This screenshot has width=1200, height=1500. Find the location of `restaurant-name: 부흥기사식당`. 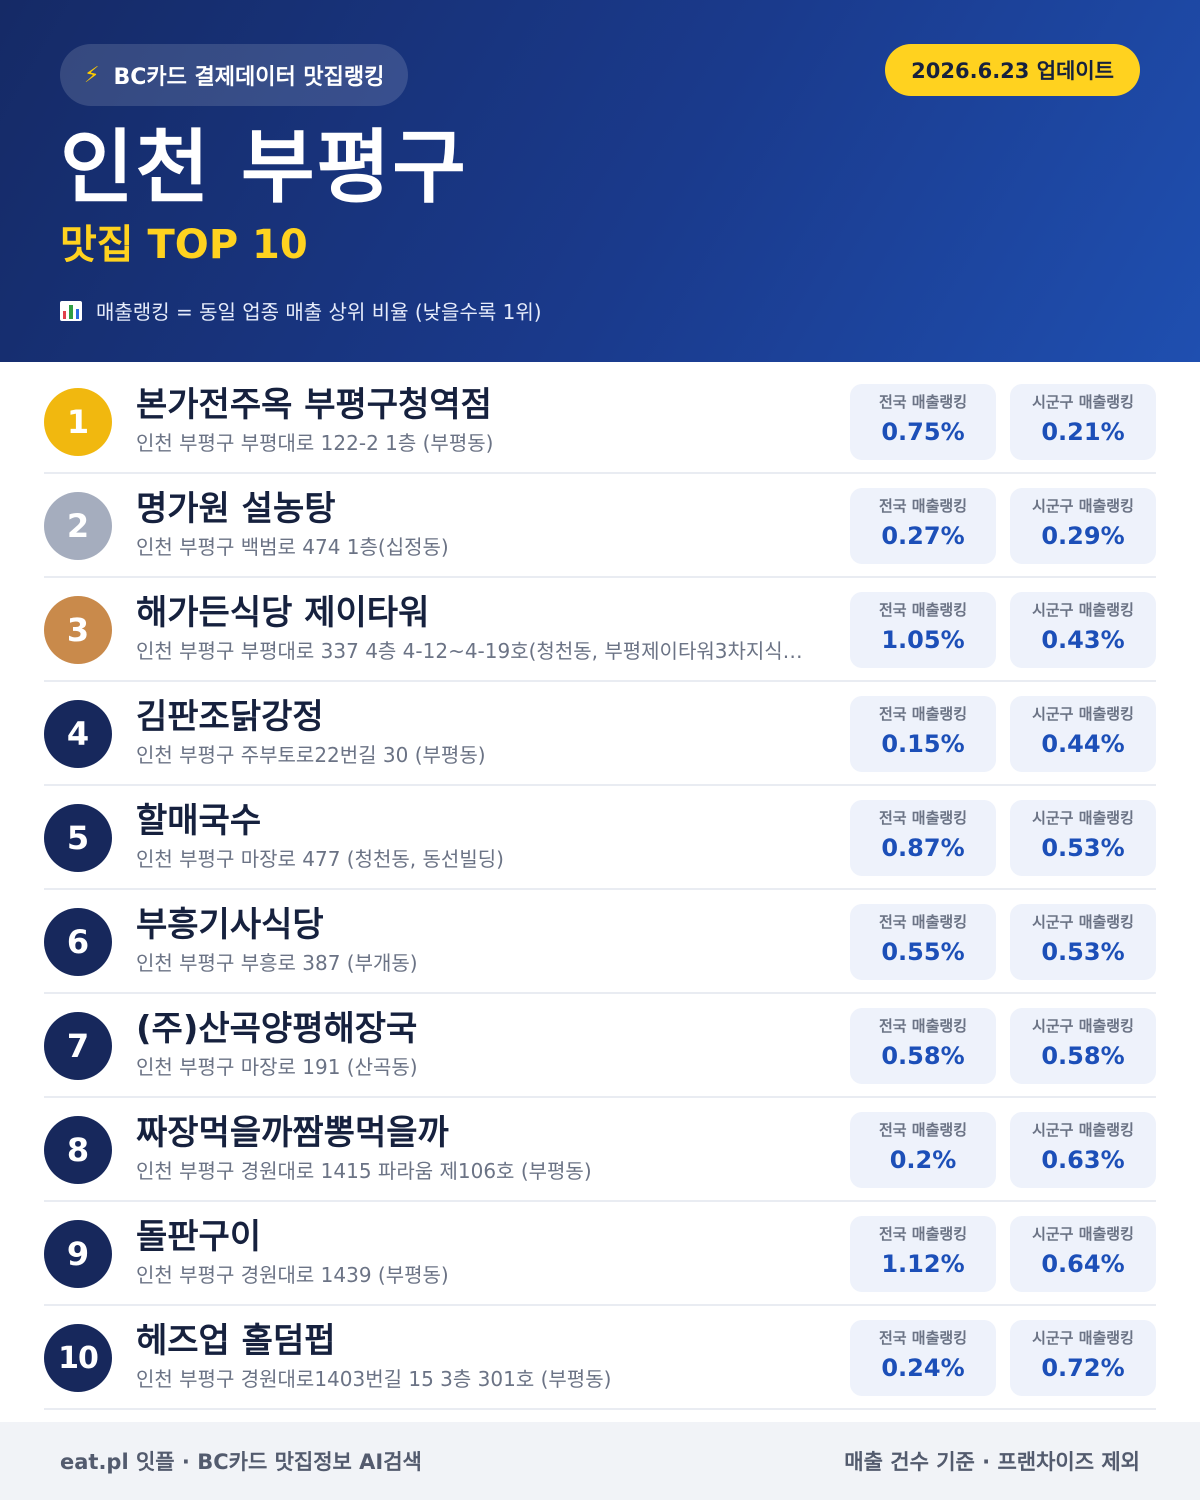

restaurant-name: 부흥기사식당 is located at coordinates (230, 925).